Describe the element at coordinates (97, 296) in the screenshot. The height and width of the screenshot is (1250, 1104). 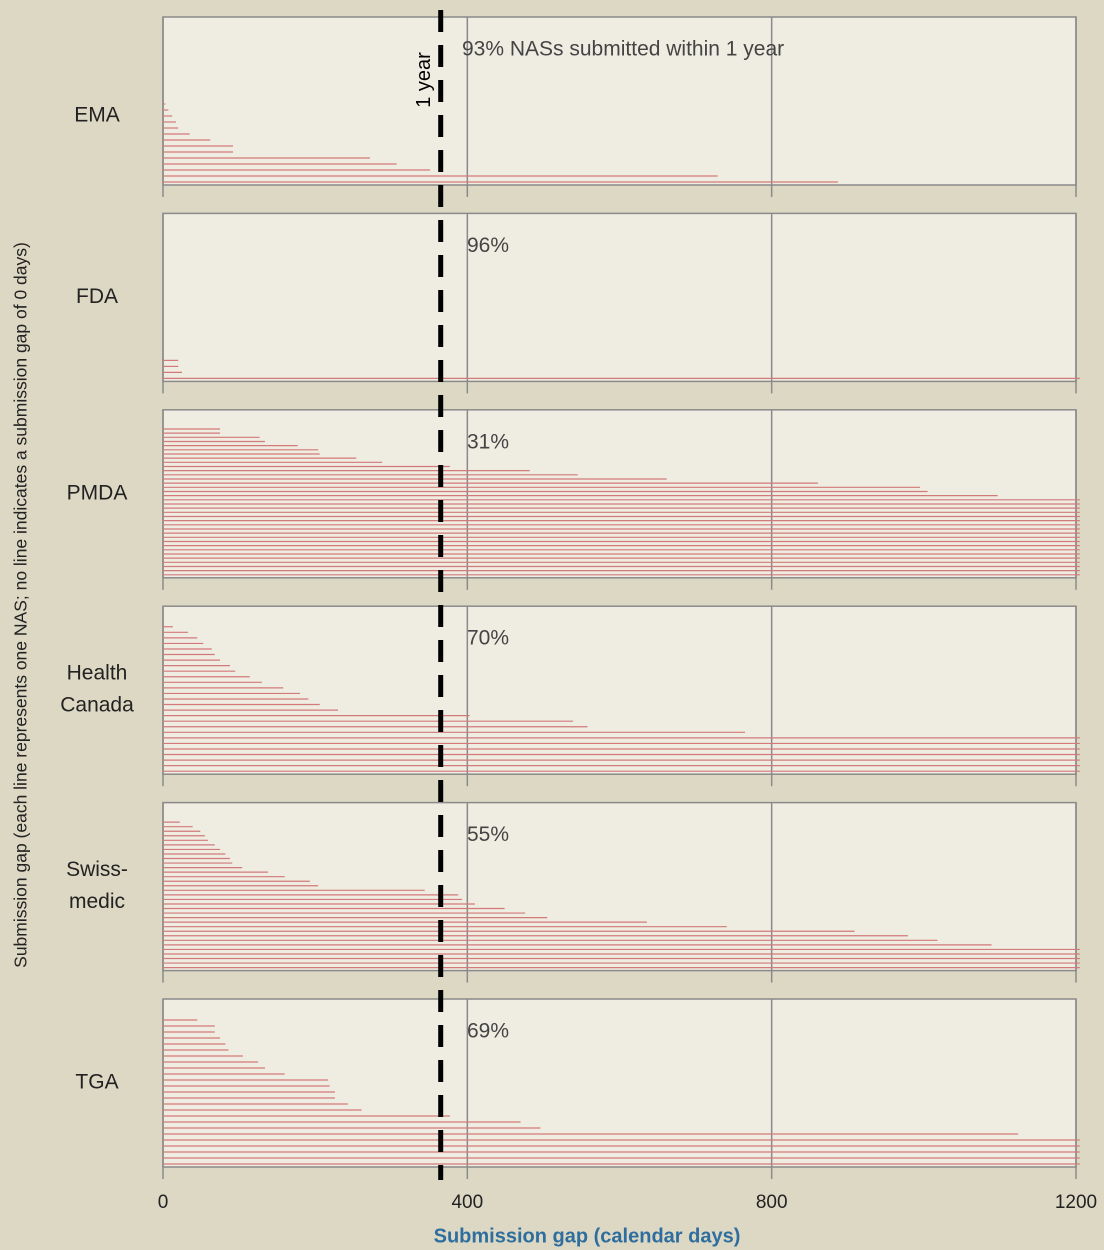
I see `panel-label: FDA` at that location.